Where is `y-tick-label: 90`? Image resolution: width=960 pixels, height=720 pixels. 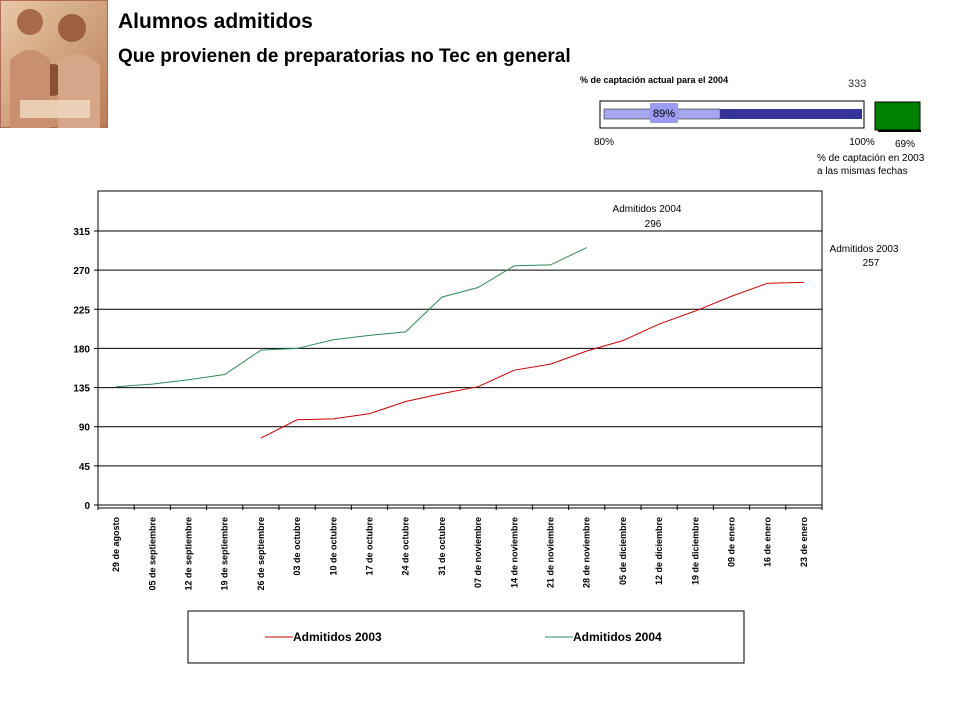 y-tick-label: 90 is located at coordinates (85, 428).